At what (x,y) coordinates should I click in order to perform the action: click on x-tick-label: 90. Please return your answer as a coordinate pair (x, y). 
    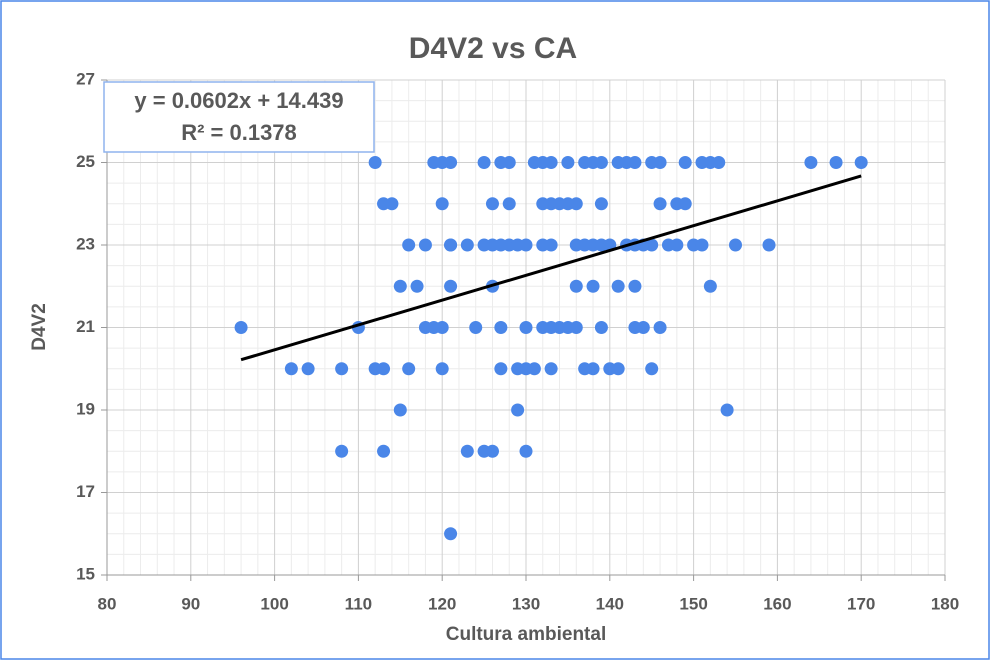
    Looking at the image, I should click on (190, 603).